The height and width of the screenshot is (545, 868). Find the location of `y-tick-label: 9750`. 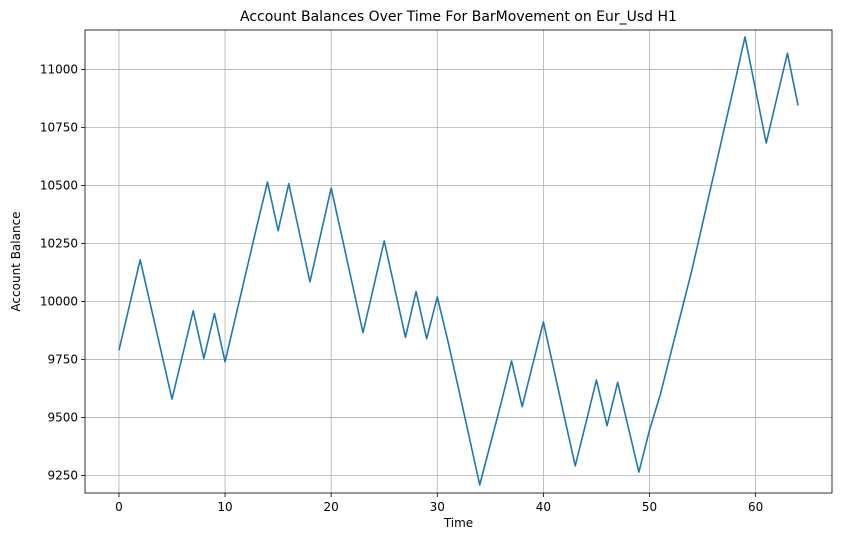

y-tick-label: 9750 is located at coordinates (62, 360).